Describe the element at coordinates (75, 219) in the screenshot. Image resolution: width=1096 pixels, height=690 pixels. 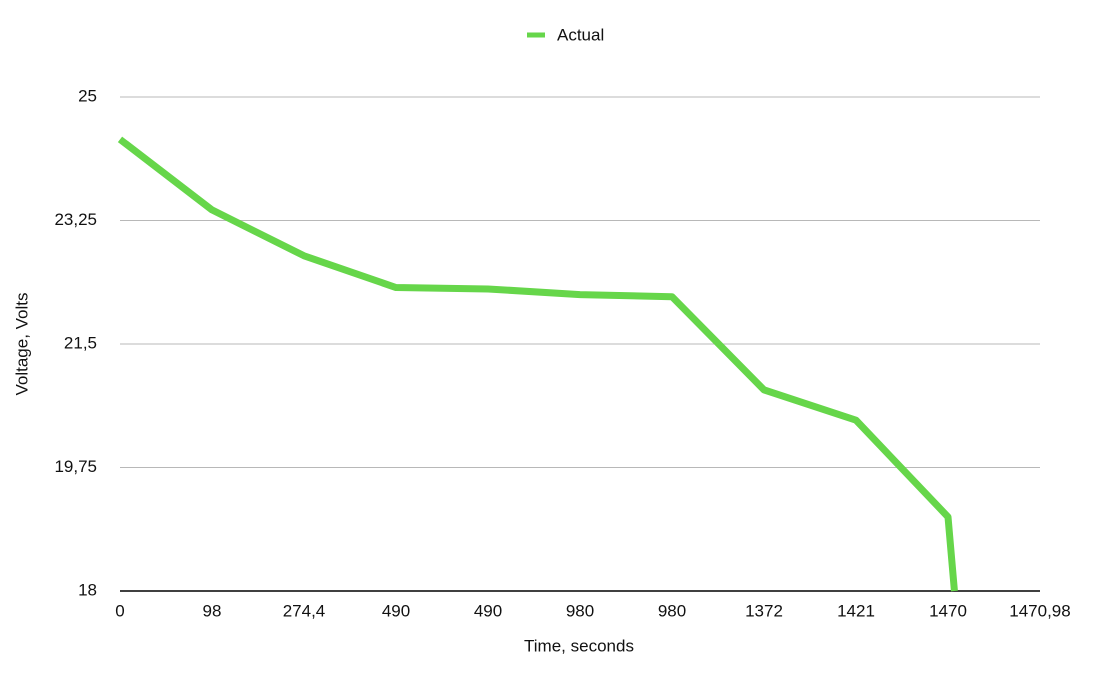
I see `y-tick-label: 23,25` at that location.